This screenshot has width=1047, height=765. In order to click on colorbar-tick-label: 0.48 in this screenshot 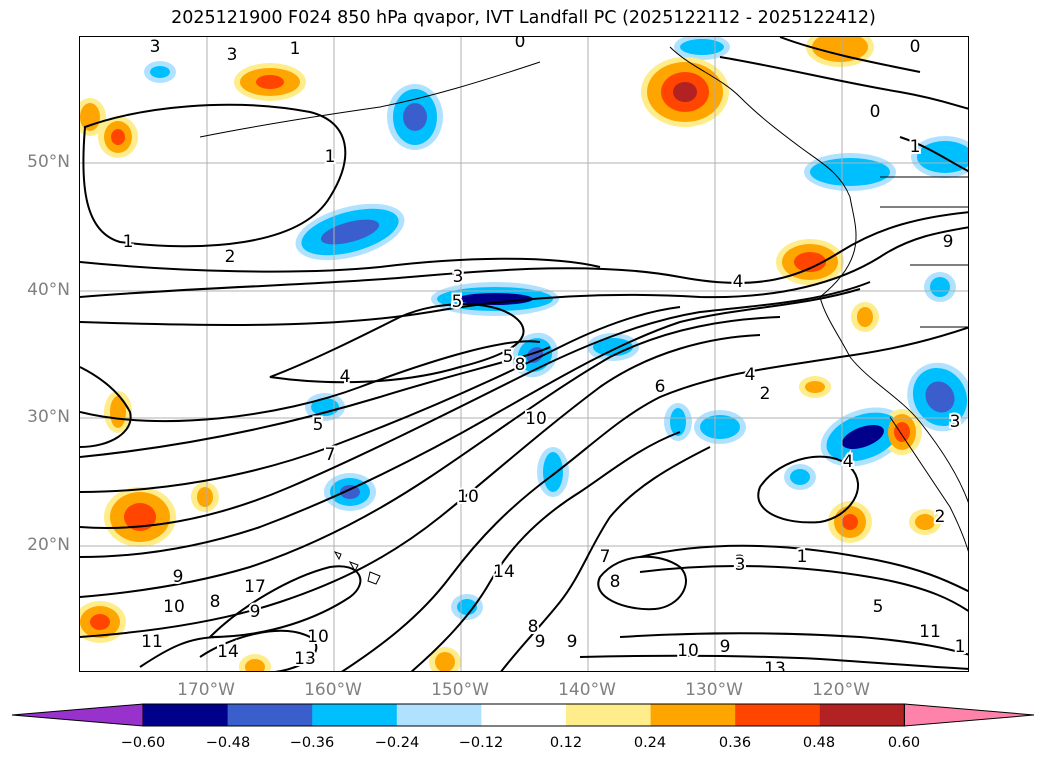, I will do `click(819, 743)`.